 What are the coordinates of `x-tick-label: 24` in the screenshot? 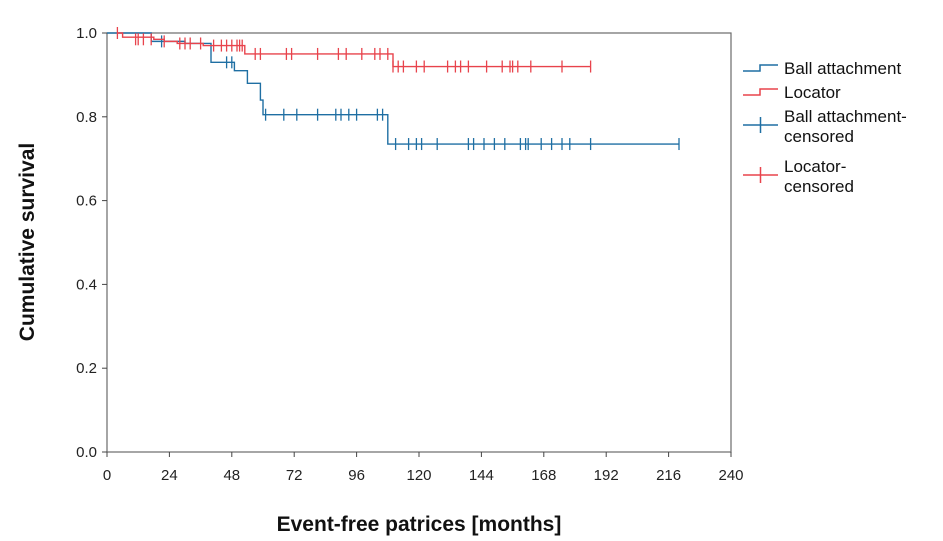 It's located at (169, 475).